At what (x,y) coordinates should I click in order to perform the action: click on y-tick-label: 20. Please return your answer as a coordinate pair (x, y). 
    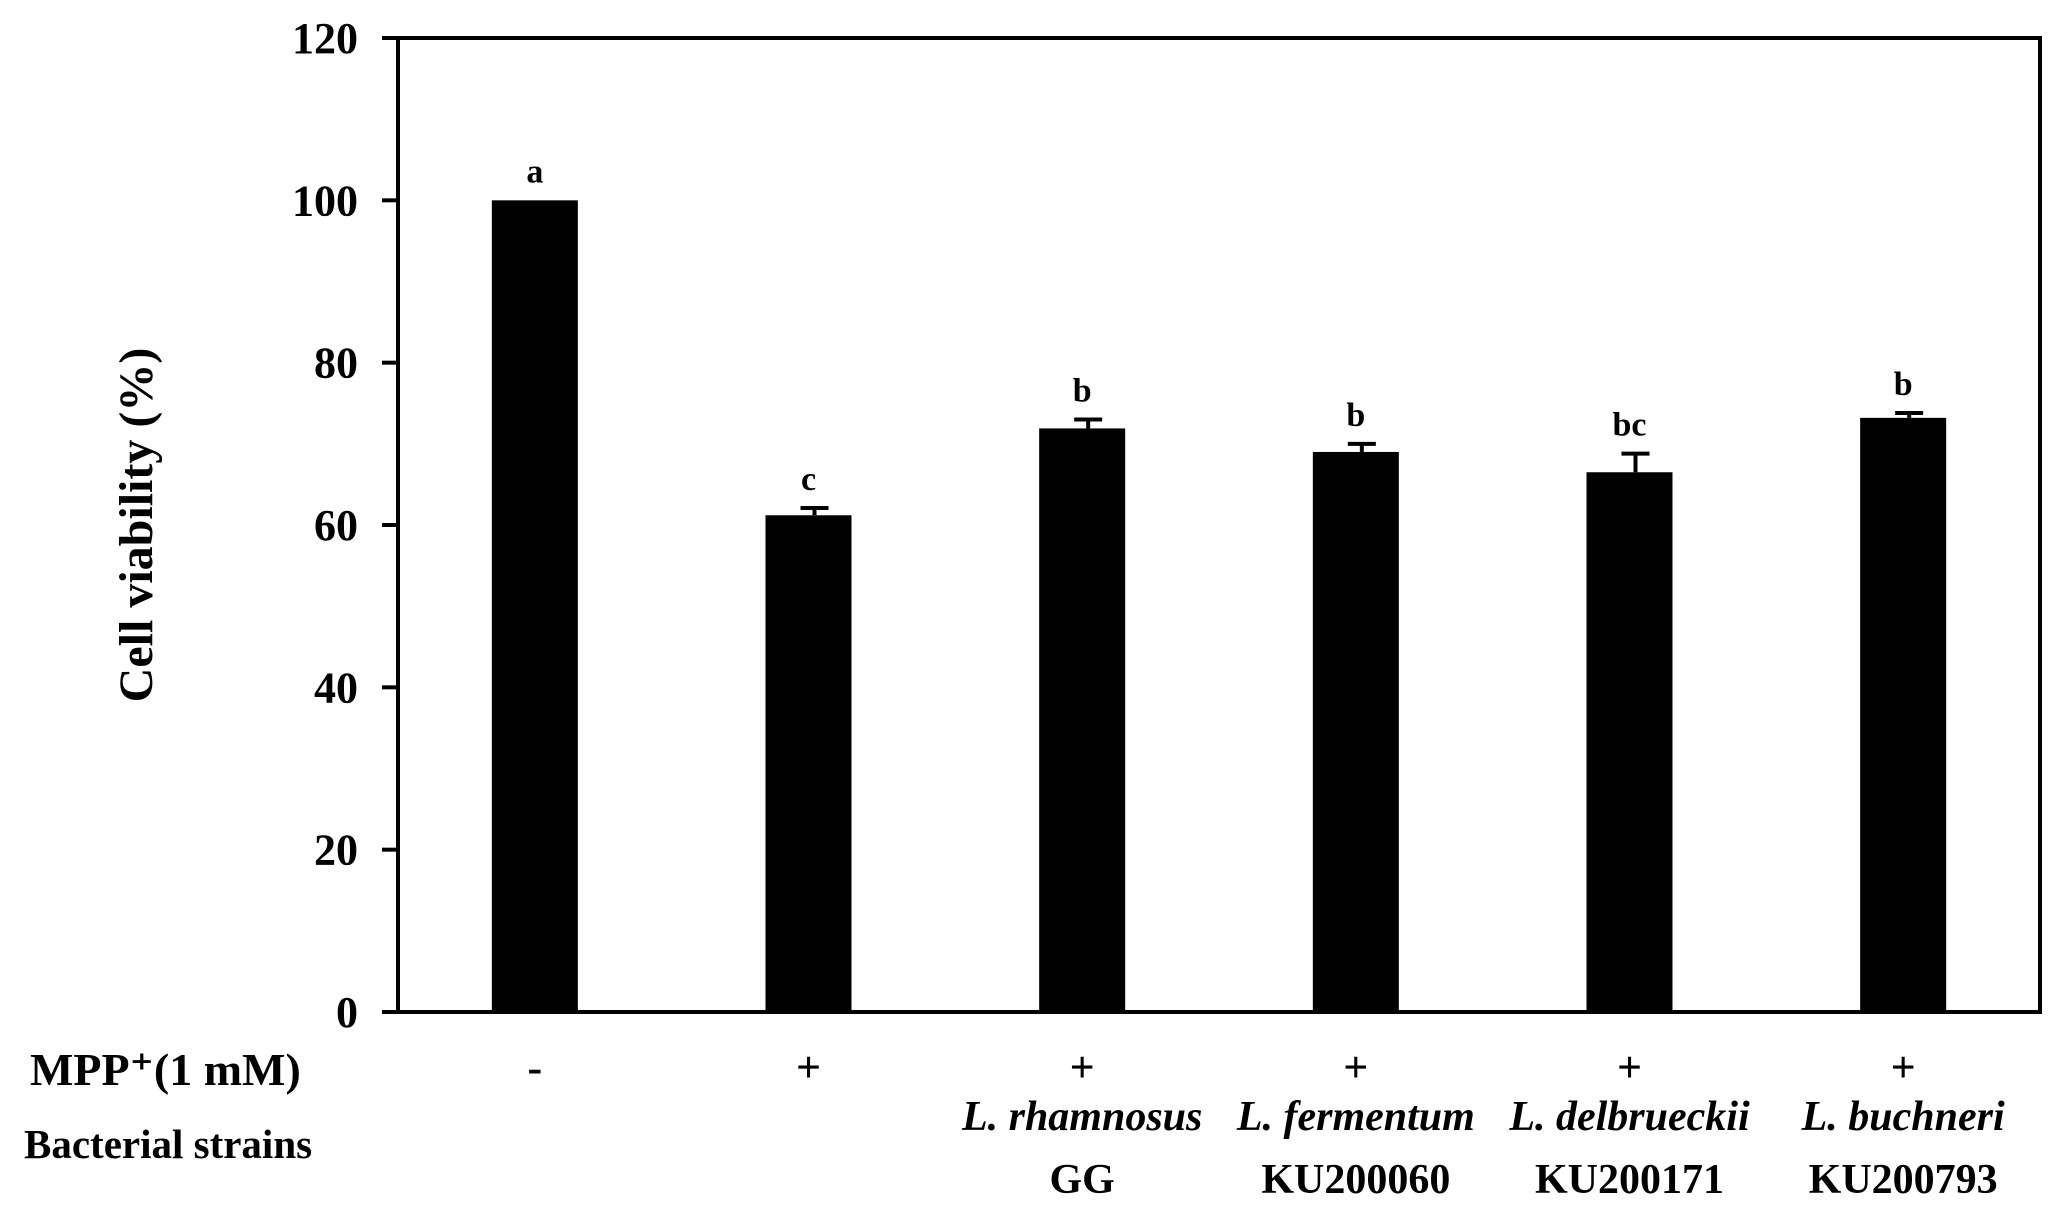
    Looking at the image, I should click on (336, 850).